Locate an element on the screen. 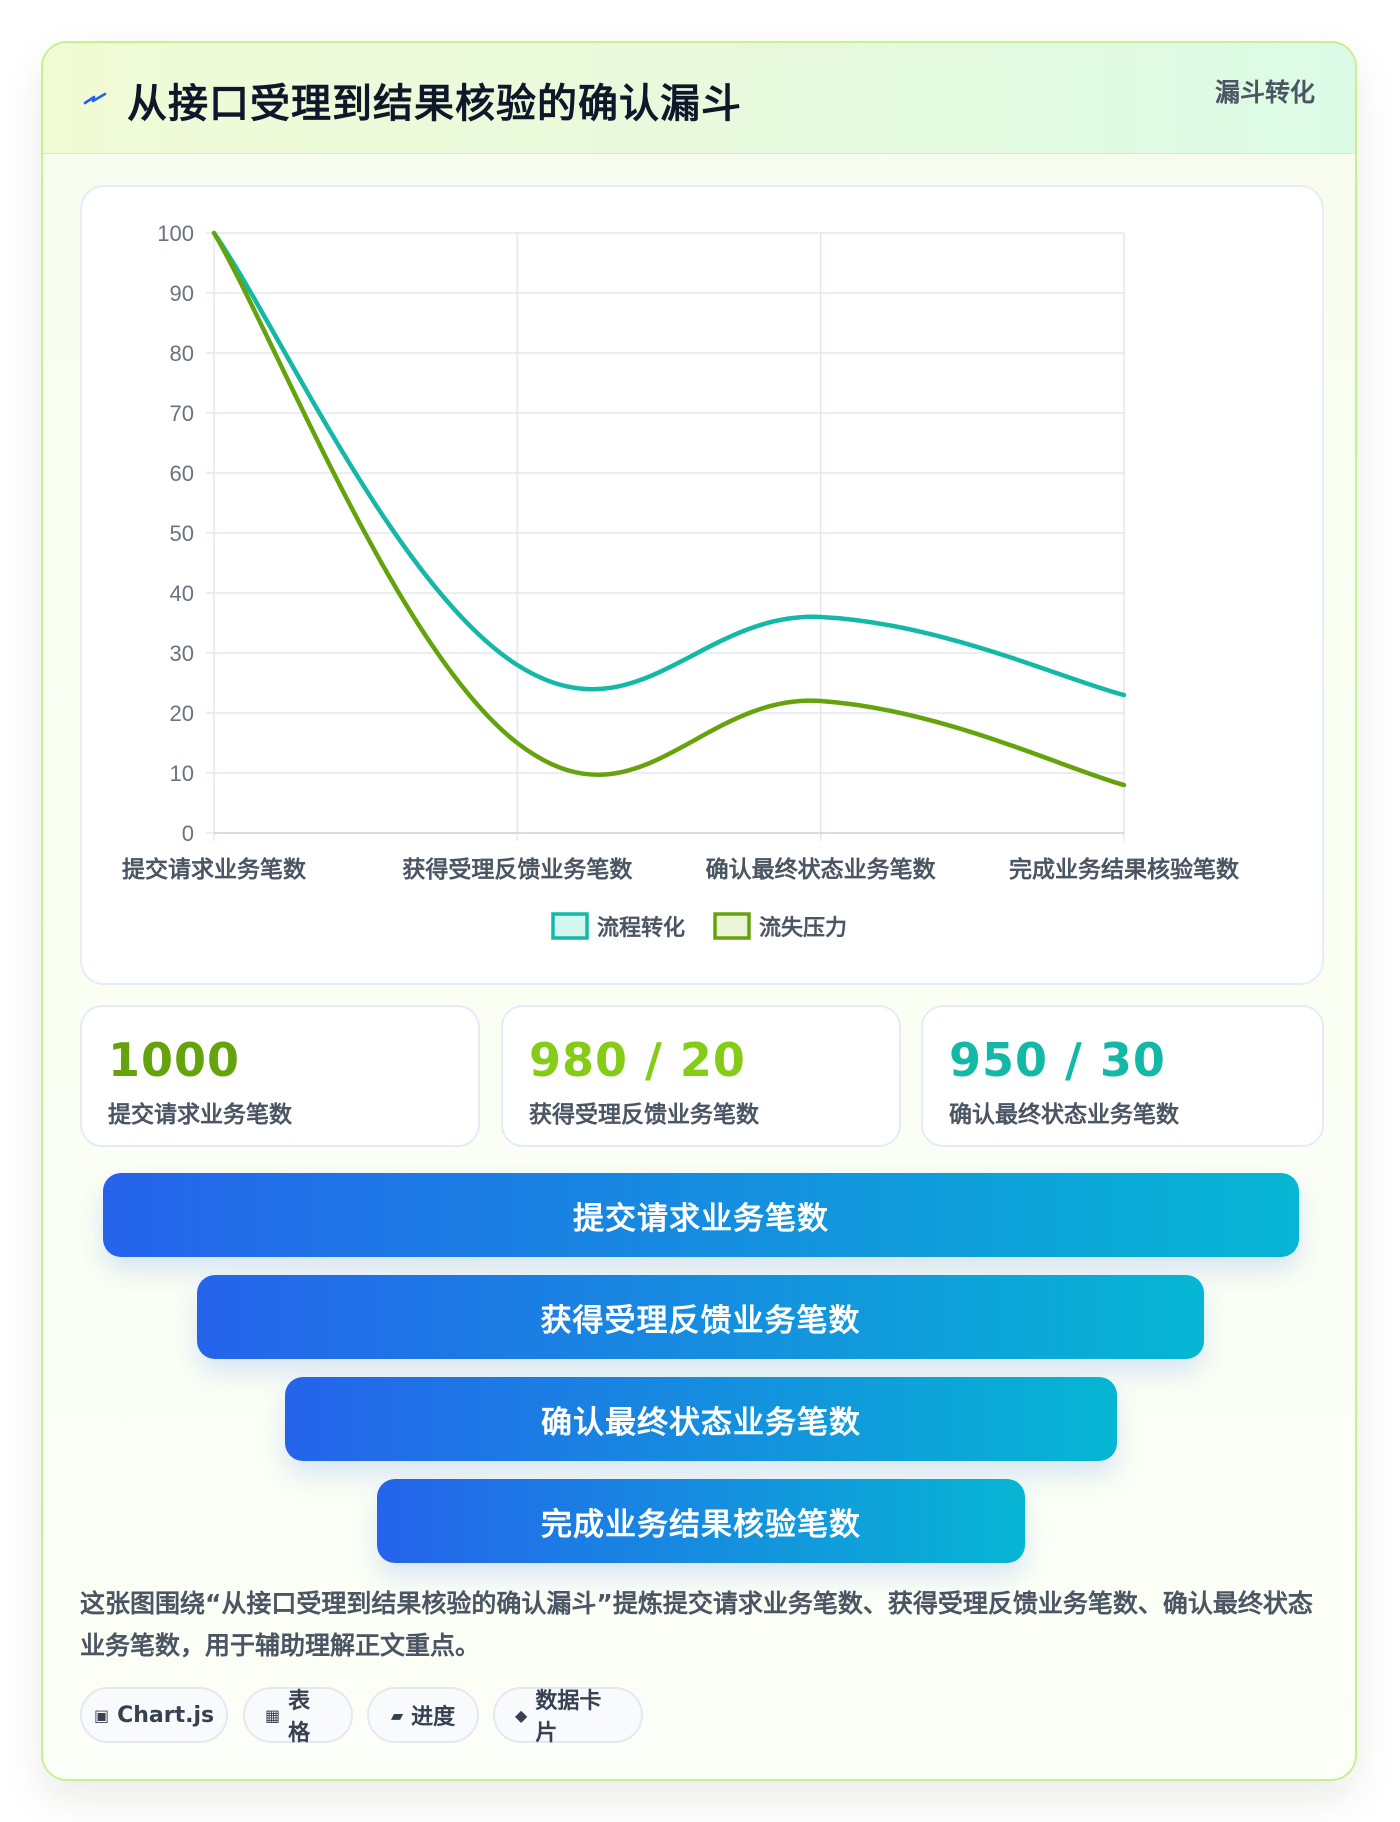  x-tick-label: 提交请求业务笔数 is located at coordinates (214, 869).